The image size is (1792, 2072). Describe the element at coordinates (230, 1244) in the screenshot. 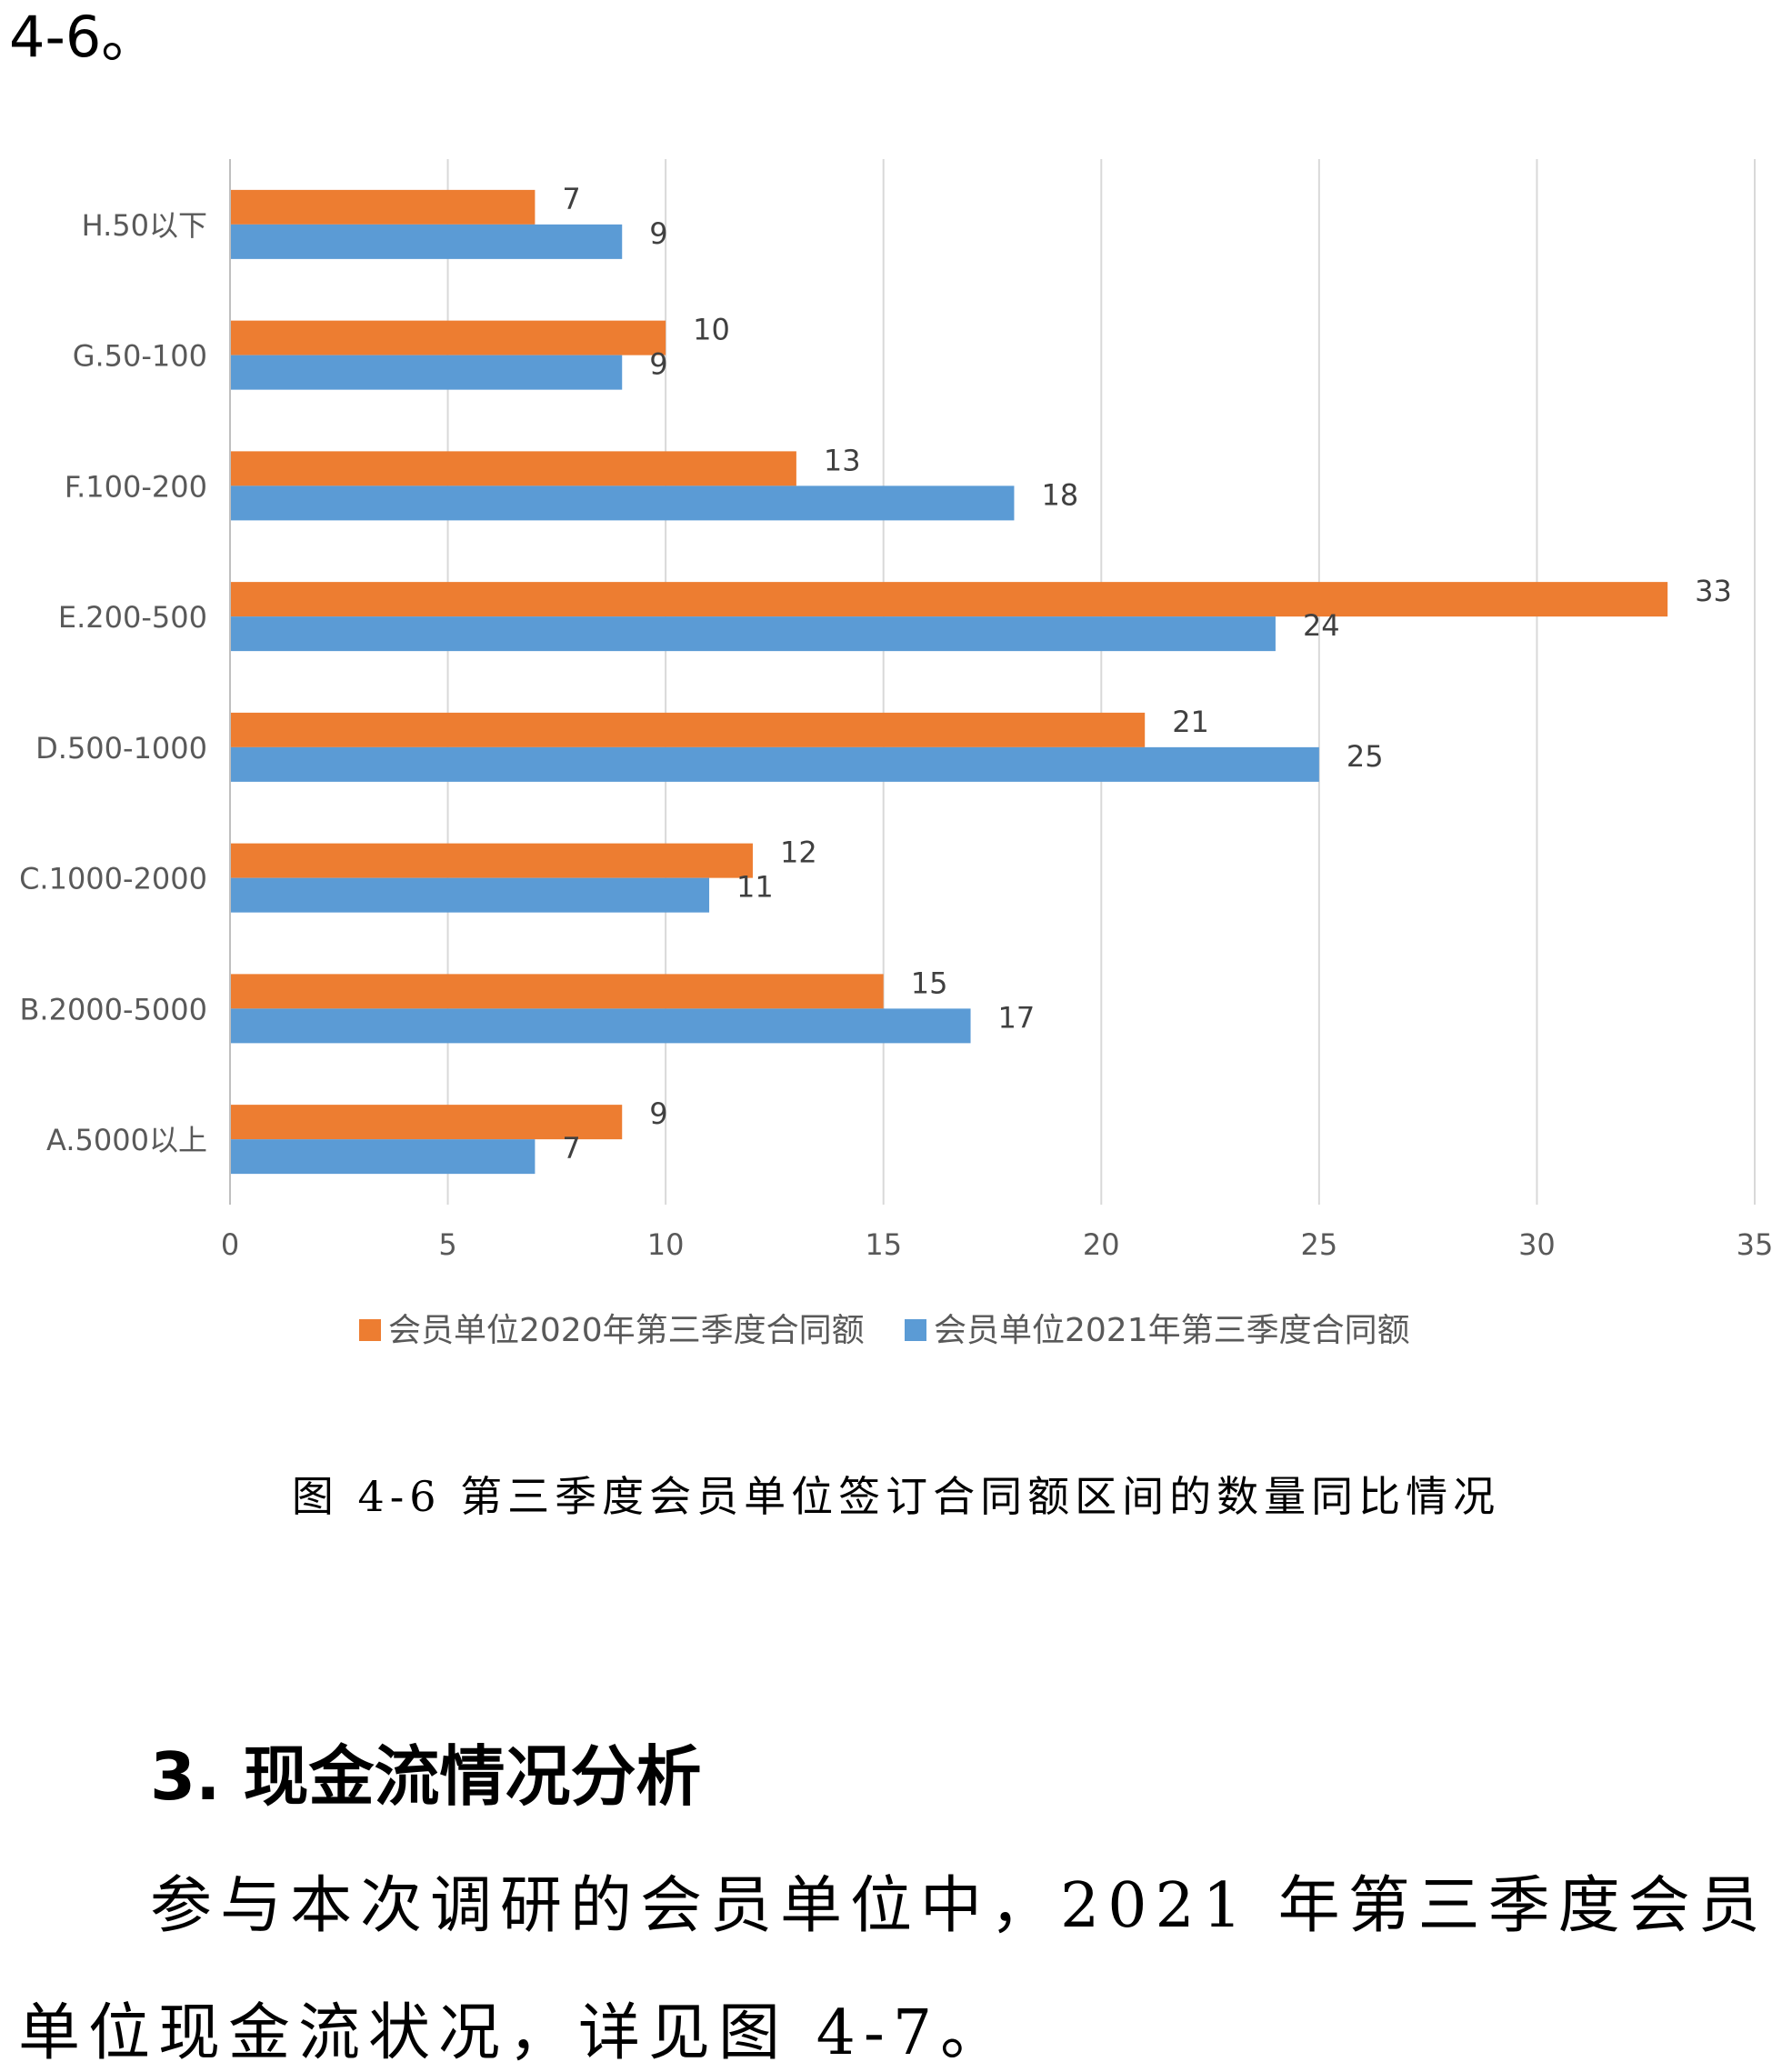

I see `x-tick-label: 0` at that location.